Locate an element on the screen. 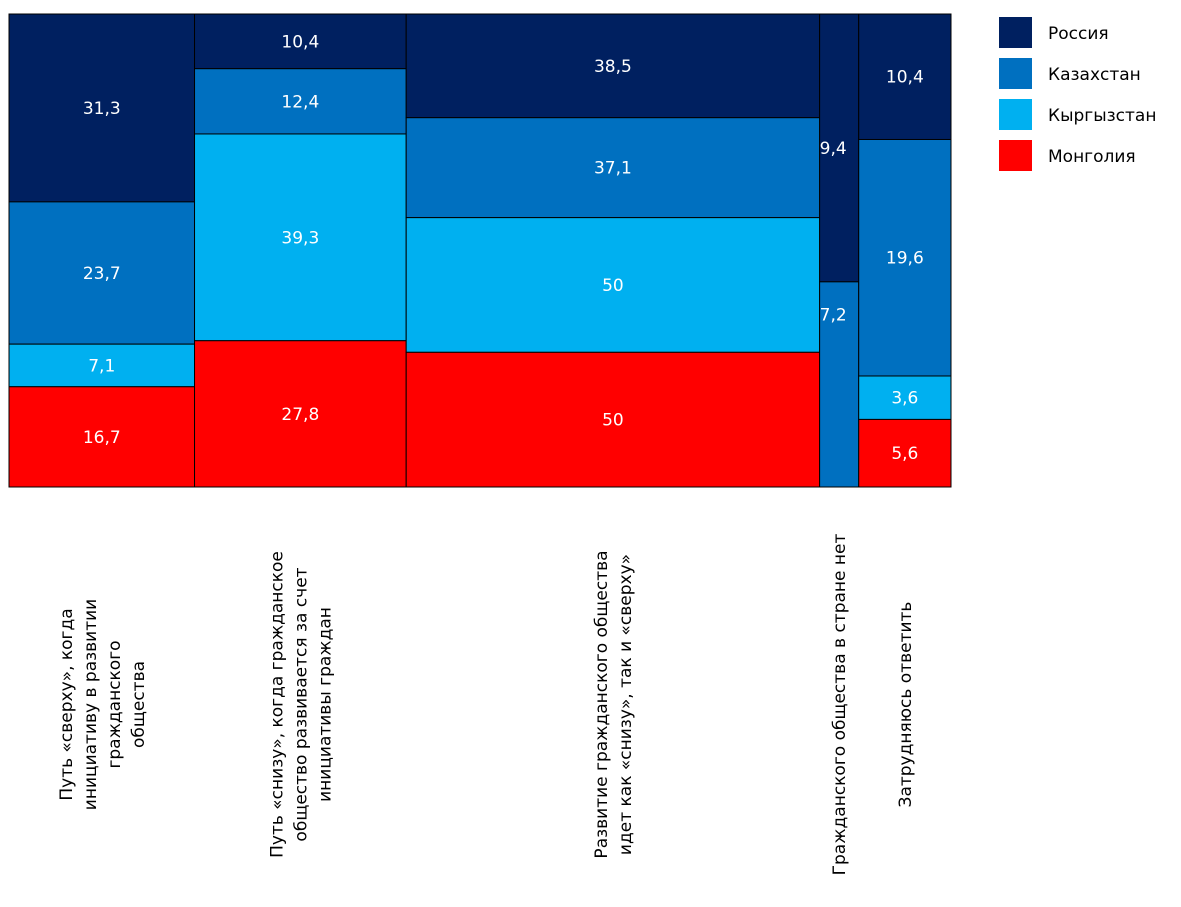 Image resolution: width=1181 pixels, height=907 pixels. data-label: 5,6 is located at coordinates (904, 454).